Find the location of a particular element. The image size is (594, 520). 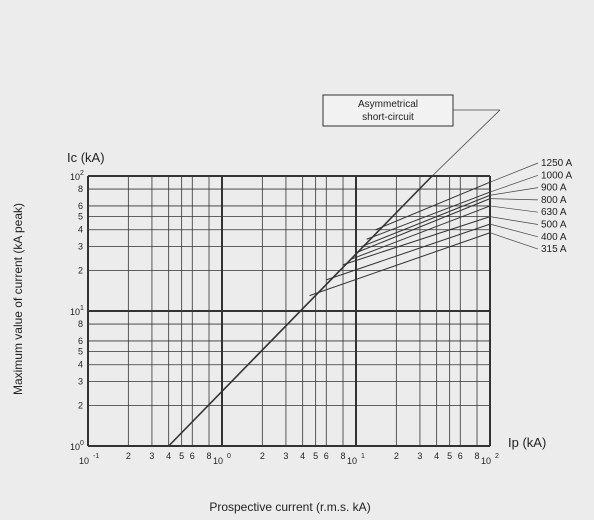

annotation-leader is located at coordinates (466, 143).